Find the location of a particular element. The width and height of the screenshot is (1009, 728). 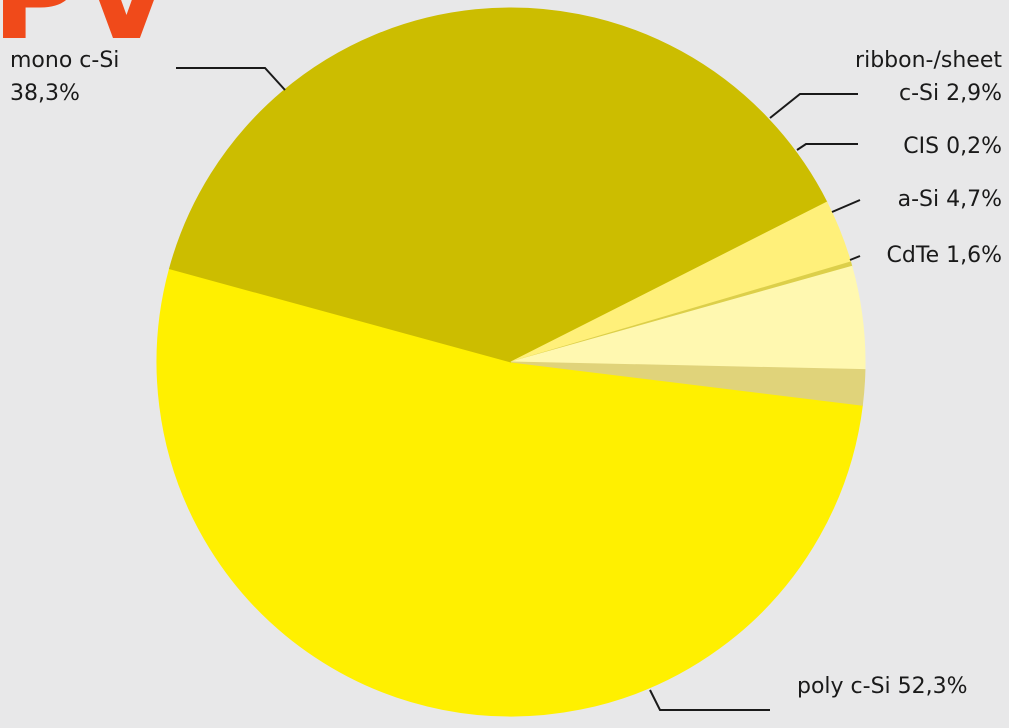

logo-text: PV is located at coordinates (86, 33).